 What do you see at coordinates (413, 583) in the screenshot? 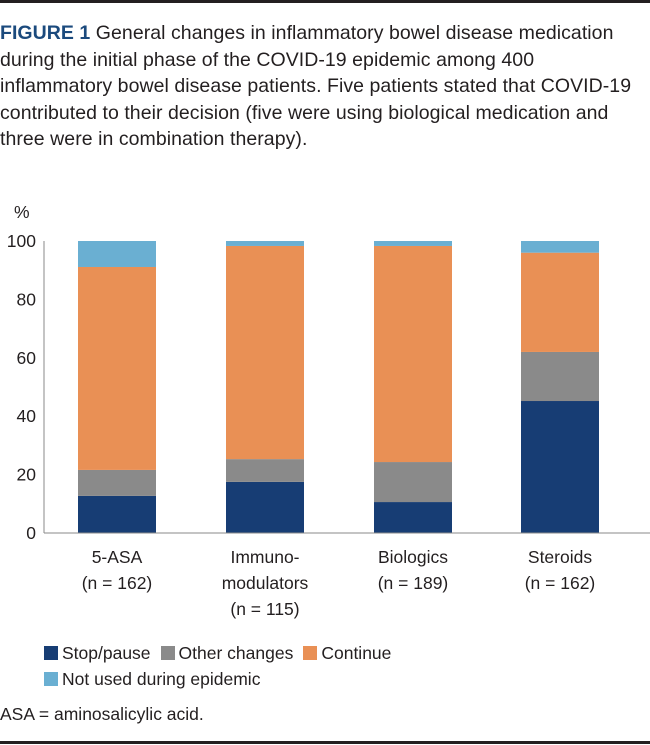
I see `x-tick-label: (n = 189)` at bounding box center [413, 583].